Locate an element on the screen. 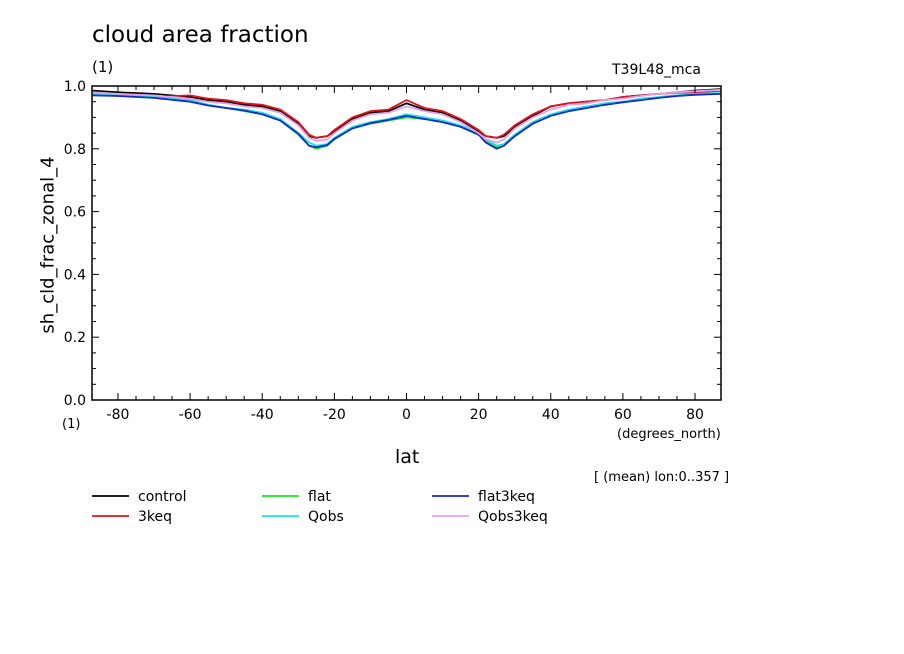 The width and height of the screenshot is (904, 654). x-tick-label: 60 is located at coordinates (623, 415).